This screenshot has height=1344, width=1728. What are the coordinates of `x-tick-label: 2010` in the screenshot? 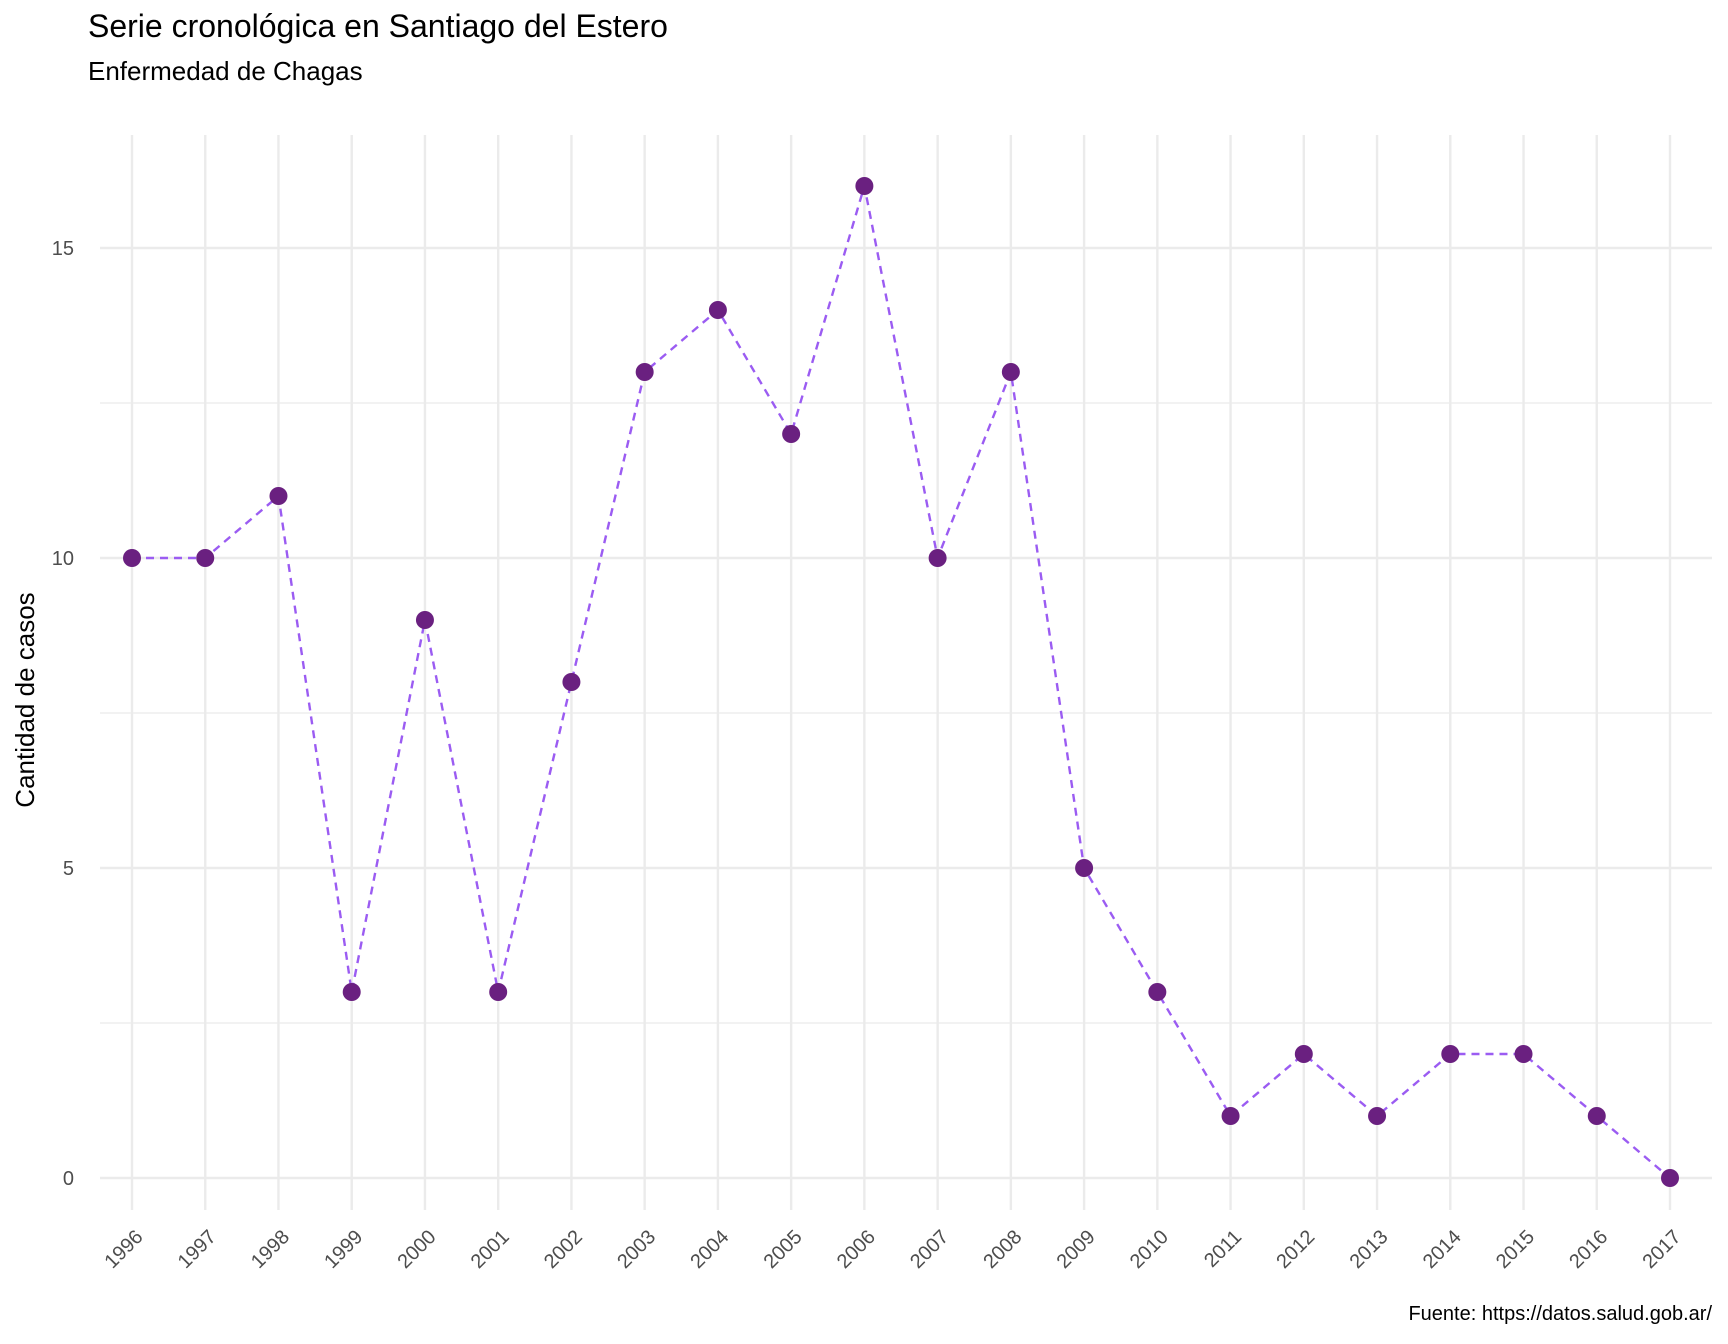 It's located at (1149, 1249).